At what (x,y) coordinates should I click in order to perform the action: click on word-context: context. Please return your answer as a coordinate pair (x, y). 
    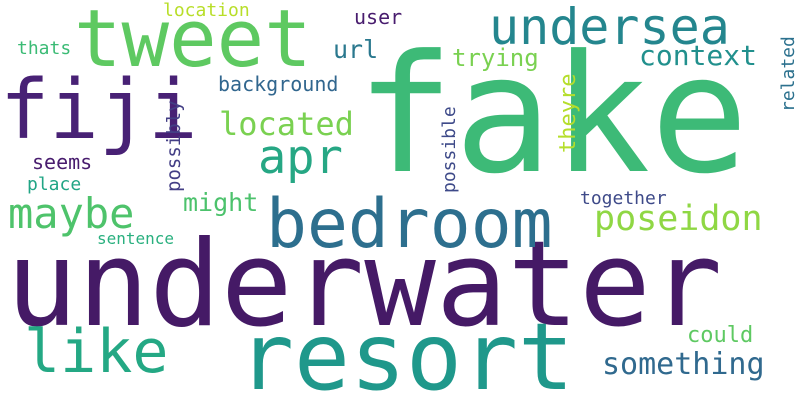
    Looking at the image, I should click on (698, 55).